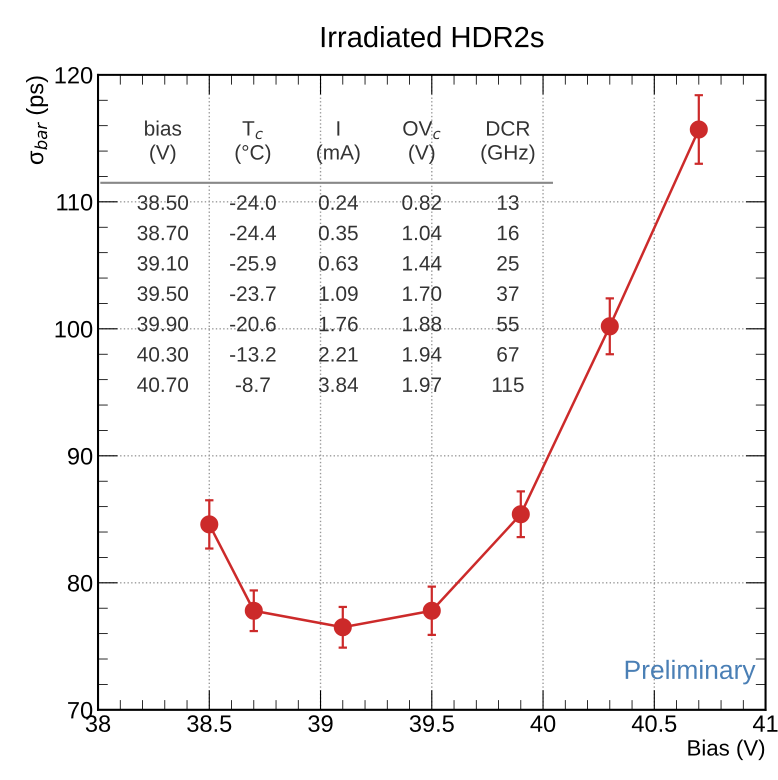  I want to click on x-tick-label: 39.5, so click(432, 723).